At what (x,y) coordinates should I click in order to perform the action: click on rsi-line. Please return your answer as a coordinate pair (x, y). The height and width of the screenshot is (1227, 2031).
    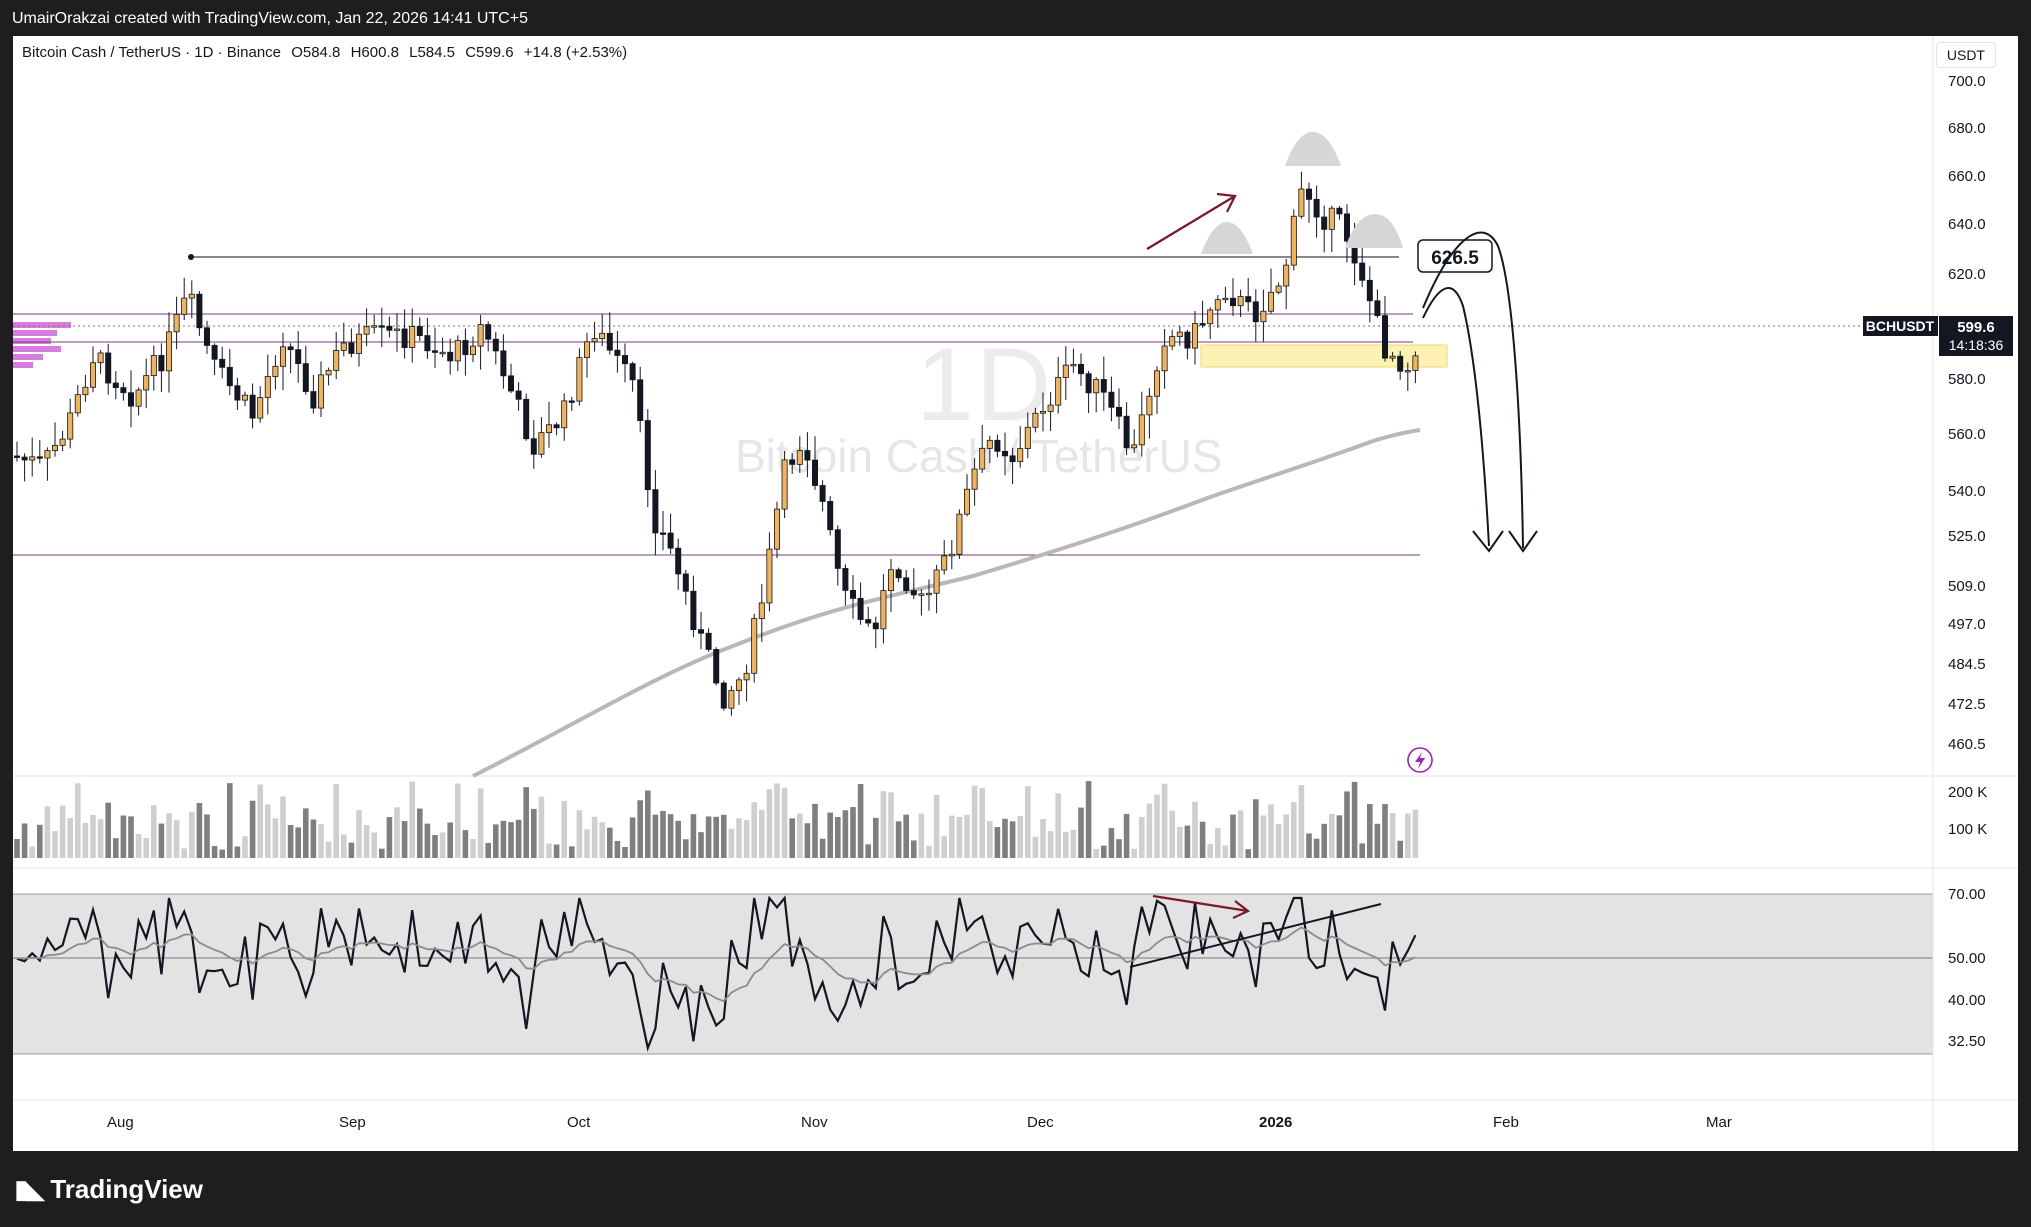
    Looking at the image, I should click on (716, 973).